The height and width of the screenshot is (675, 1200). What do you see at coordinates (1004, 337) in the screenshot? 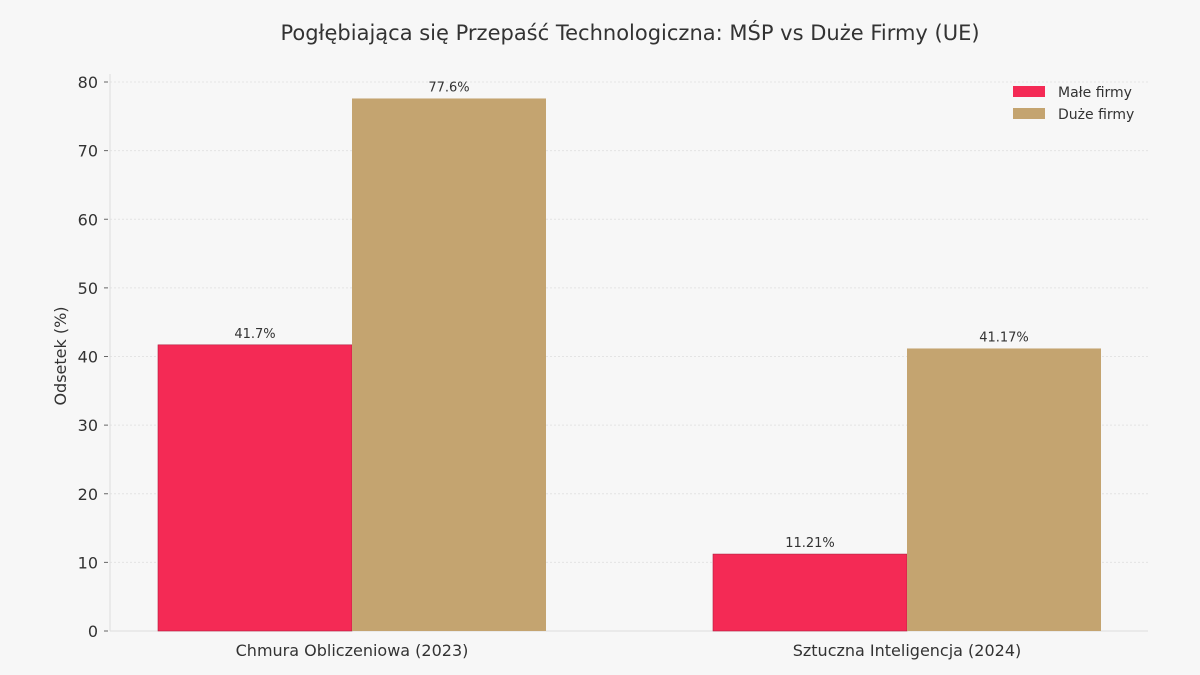
I see `data-label: 41.17%` at bounding box center [1004, 337].